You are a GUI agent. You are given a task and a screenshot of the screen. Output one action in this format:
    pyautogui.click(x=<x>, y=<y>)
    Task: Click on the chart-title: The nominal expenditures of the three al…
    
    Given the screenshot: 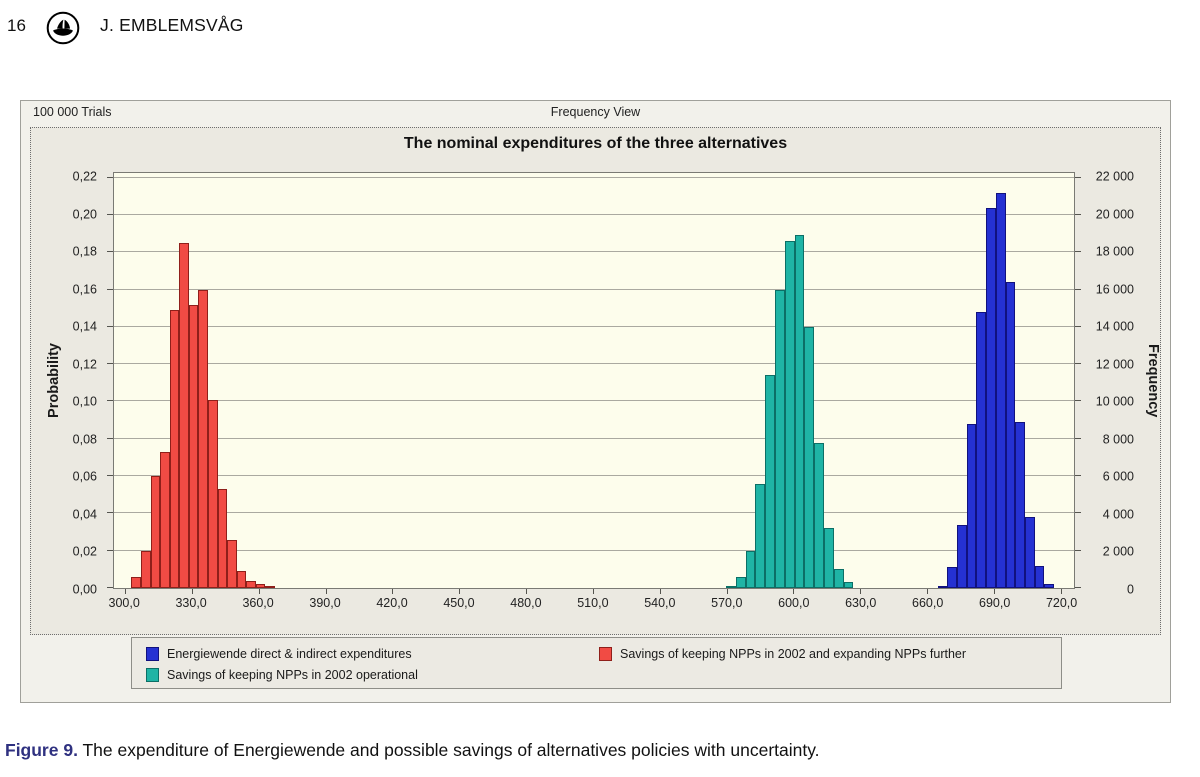 What is the action you would take?
    pyautogui.click(x=595, y=143)
    